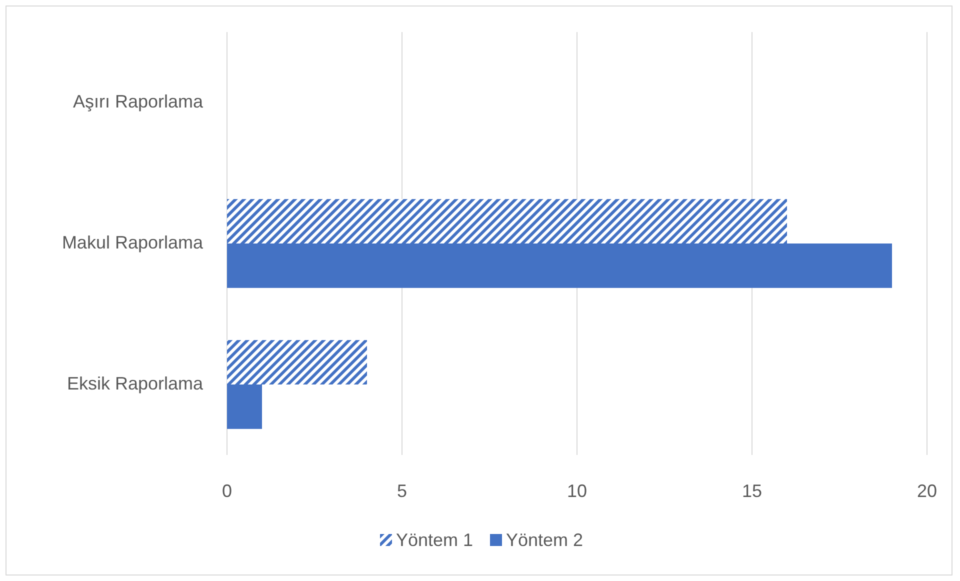 This screenshot has width=960, height=581. Describe the element at coordinates (135, 383) in the screenshot. I see `y-tick-label: Eksik Raporlama` at that location.